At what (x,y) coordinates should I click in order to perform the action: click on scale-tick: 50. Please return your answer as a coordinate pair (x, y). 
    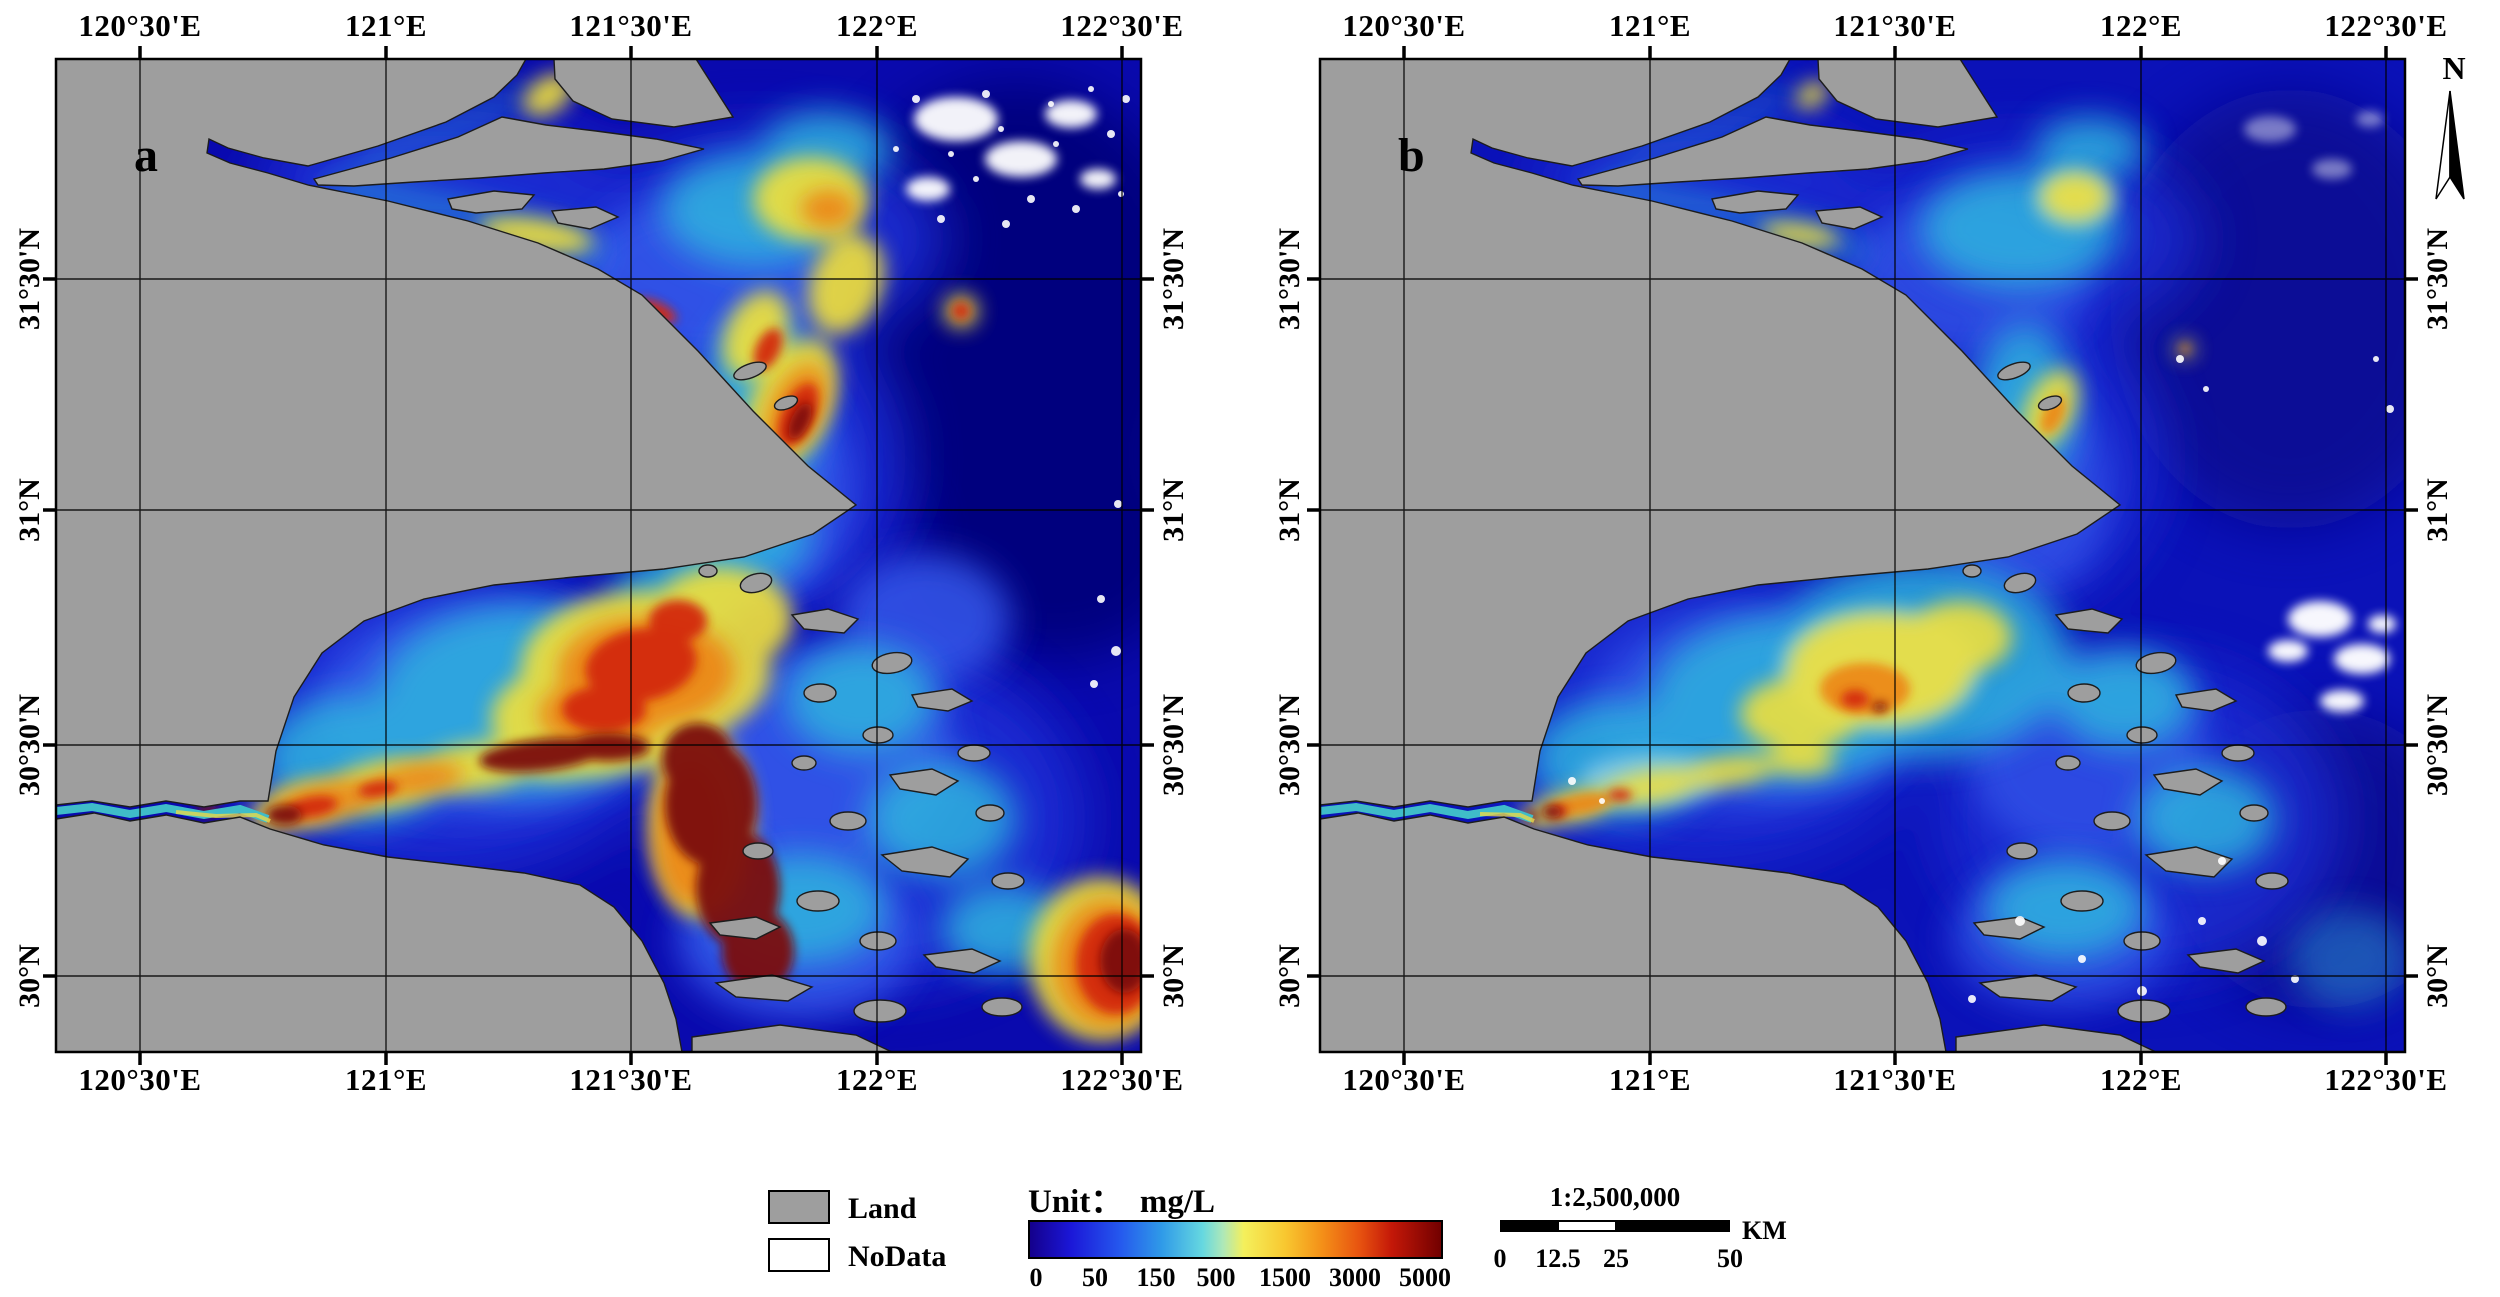
    Looking at the image, I should click on (1730, 1258).